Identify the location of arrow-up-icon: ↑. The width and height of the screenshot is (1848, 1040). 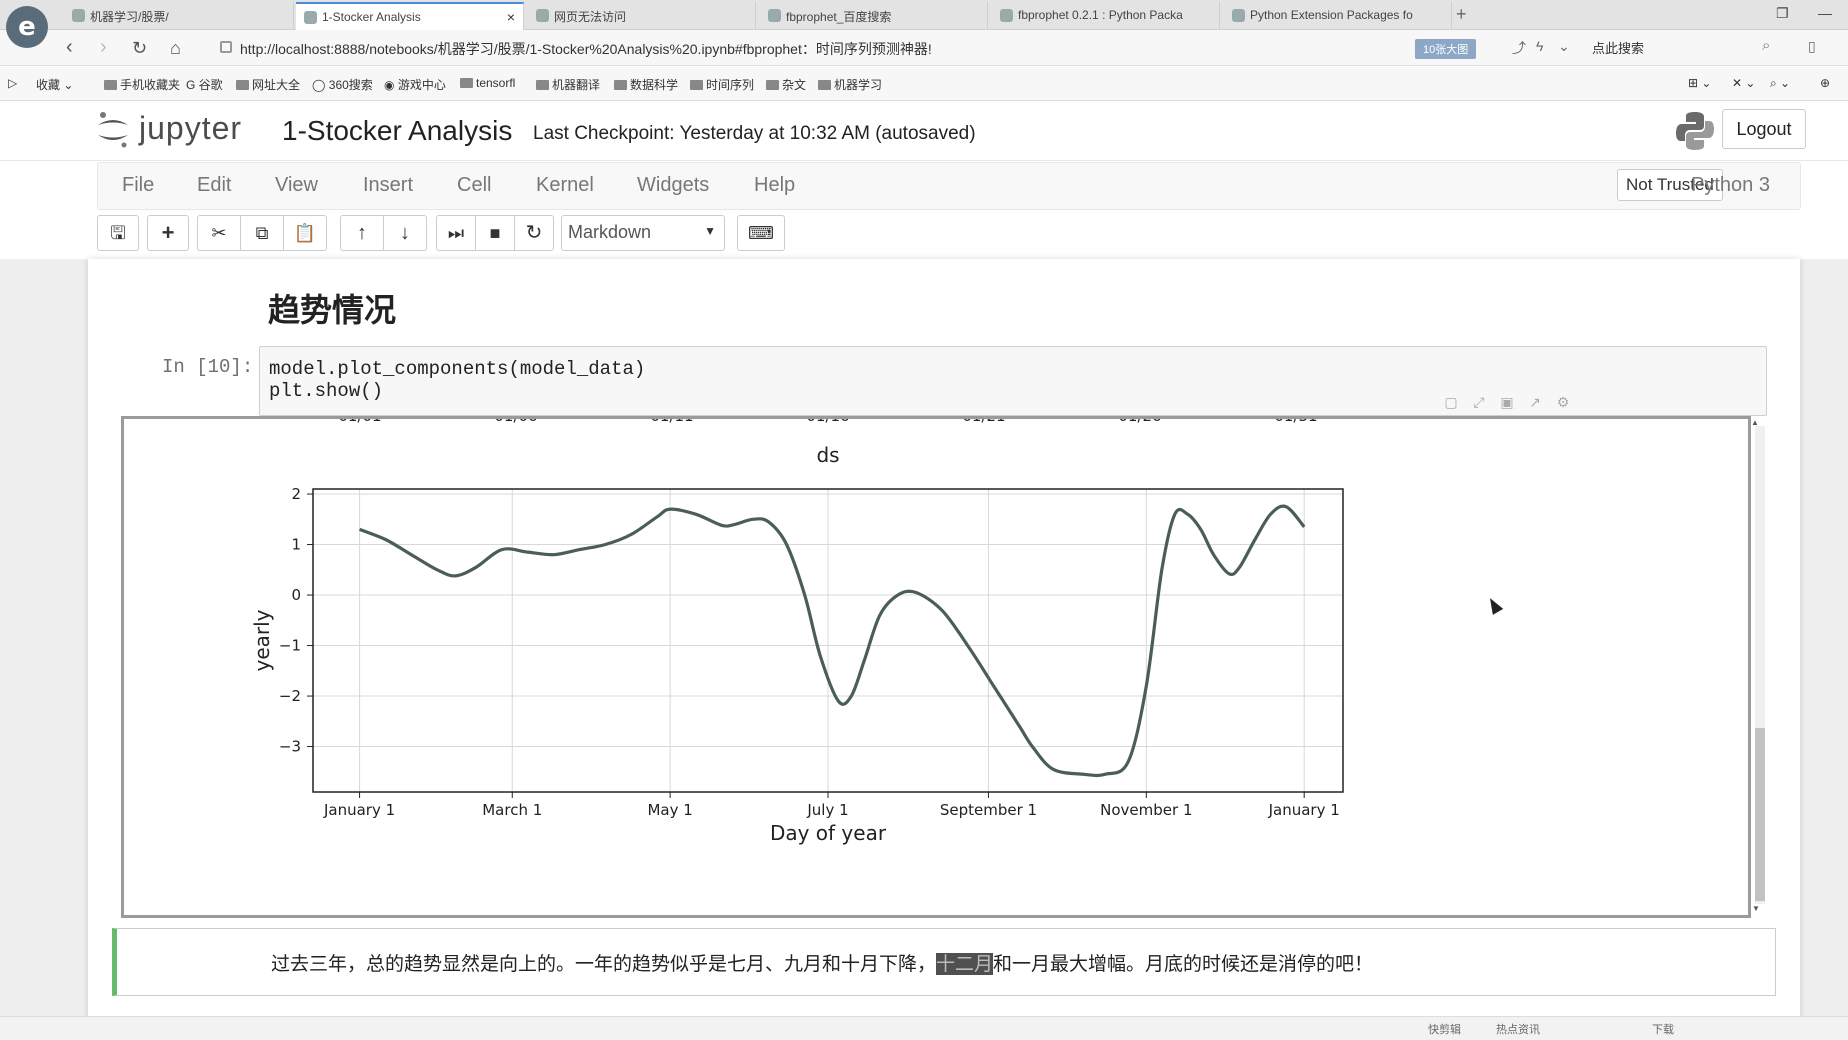
(362, 233).